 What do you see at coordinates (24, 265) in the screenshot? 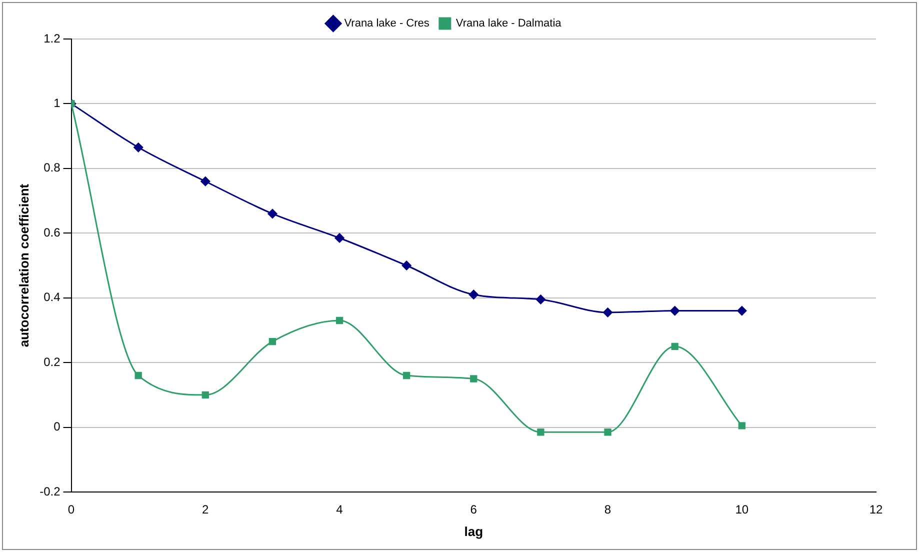
I see `y-axis-title: autocorrelation coefficient` at bounding box center [24, 265].